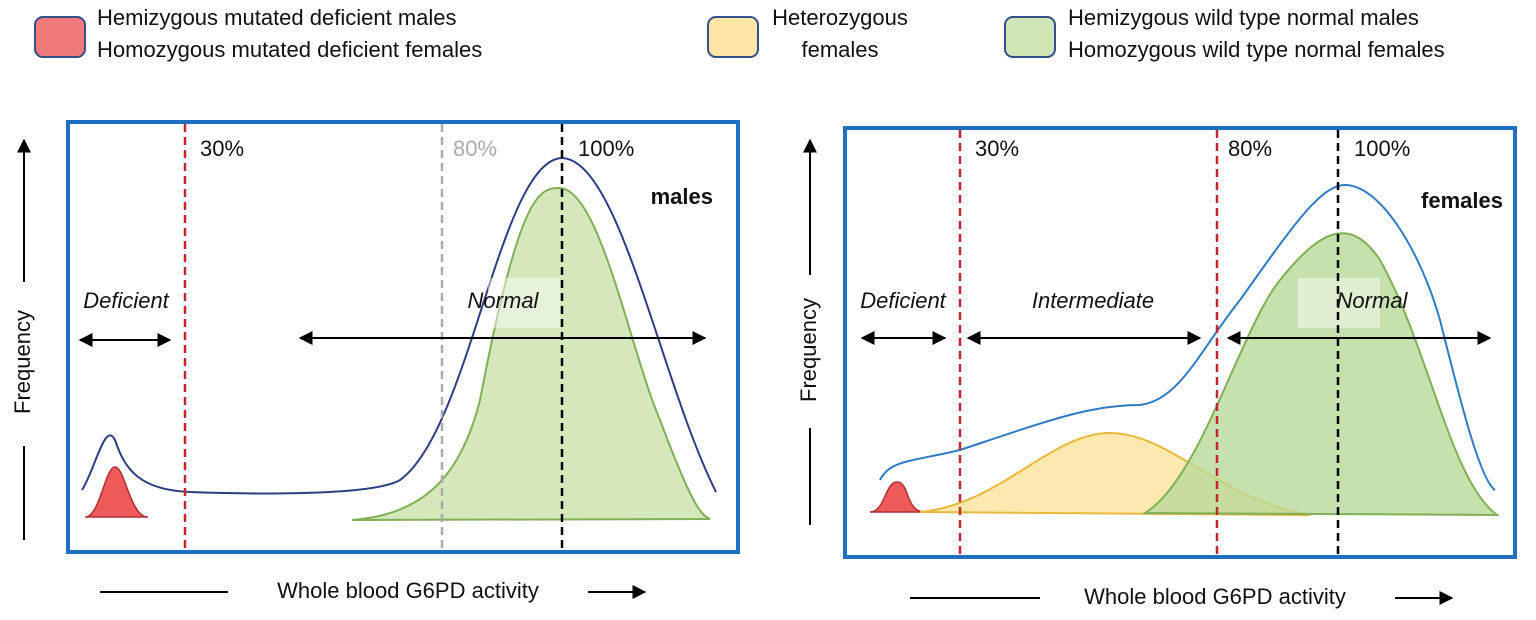  I want to click on legend-text: Homozygous wild type normal females, so click(1256, 49).